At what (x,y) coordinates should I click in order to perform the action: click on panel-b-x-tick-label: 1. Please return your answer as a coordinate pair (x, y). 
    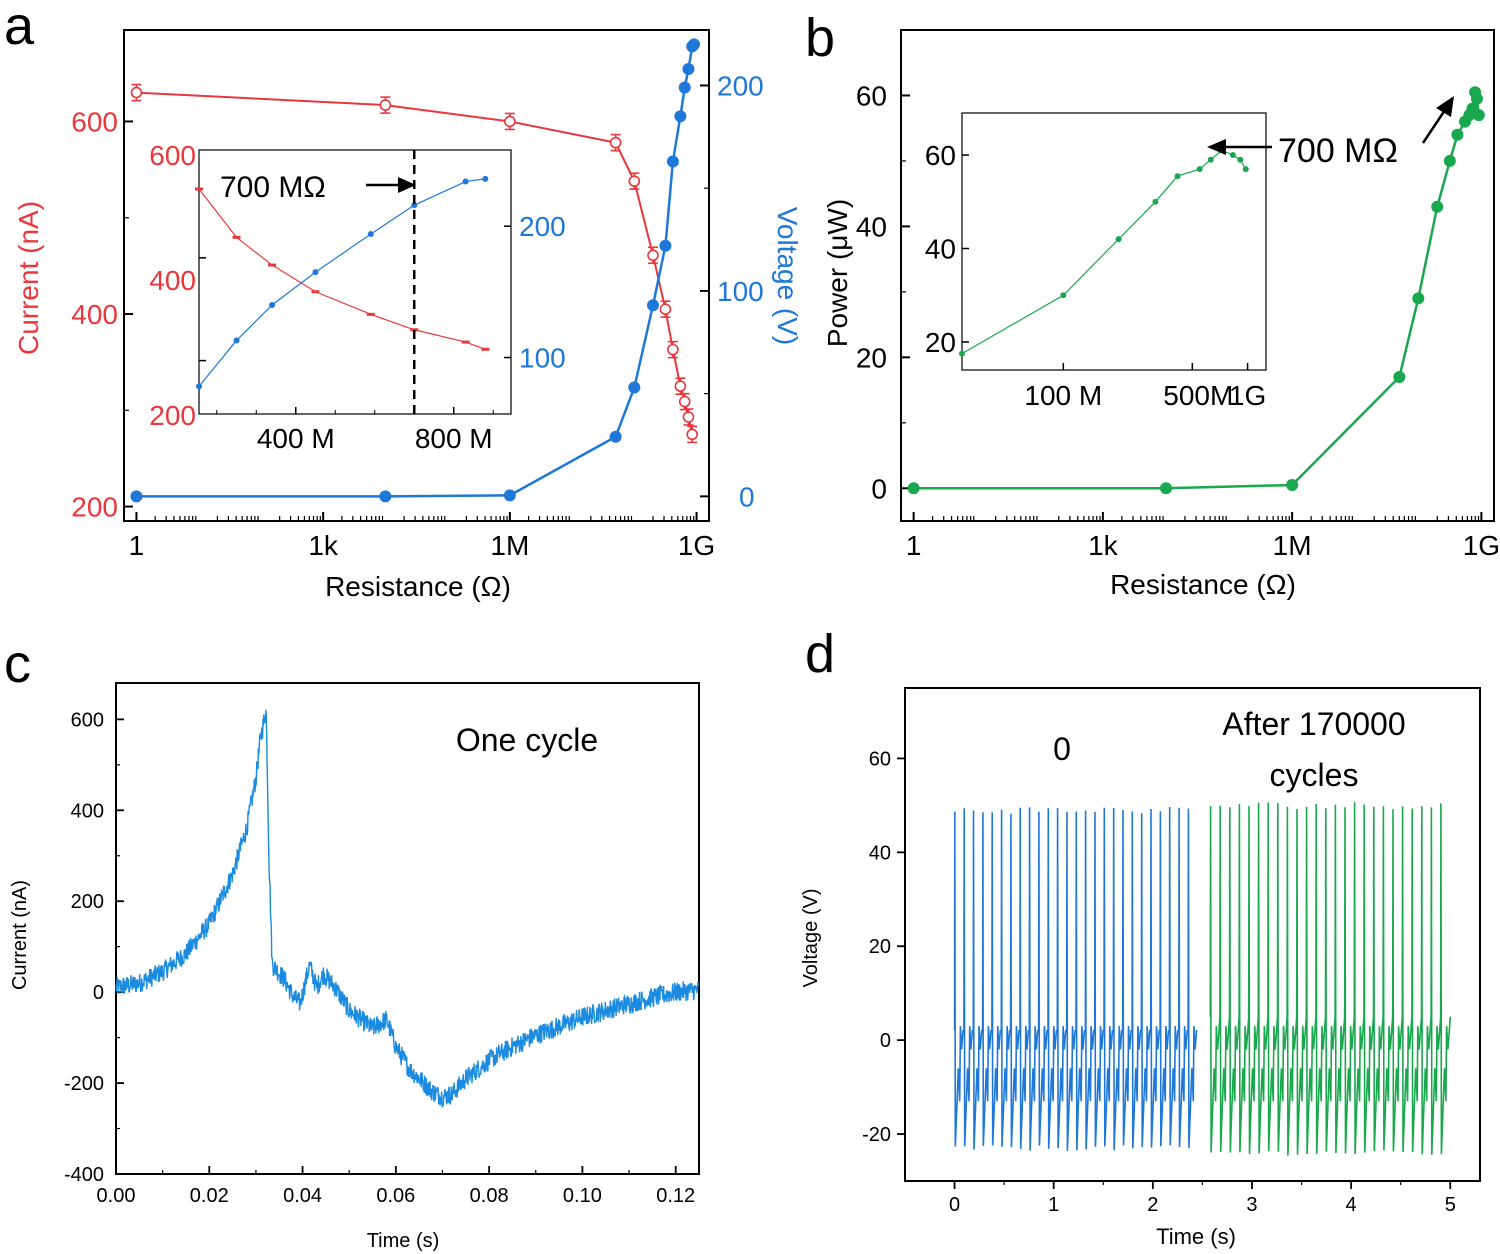
    Looking at the image, I should click on (914, 545).